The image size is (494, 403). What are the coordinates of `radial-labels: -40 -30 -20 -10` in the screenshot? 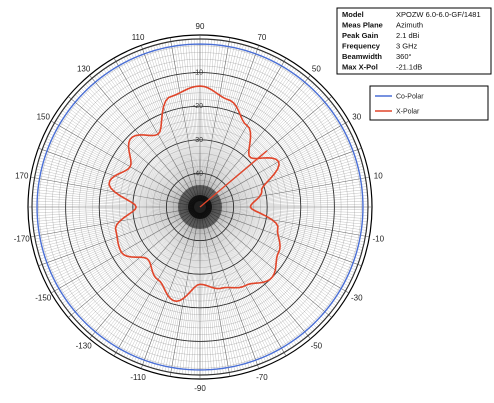 It's located at (198, 124).